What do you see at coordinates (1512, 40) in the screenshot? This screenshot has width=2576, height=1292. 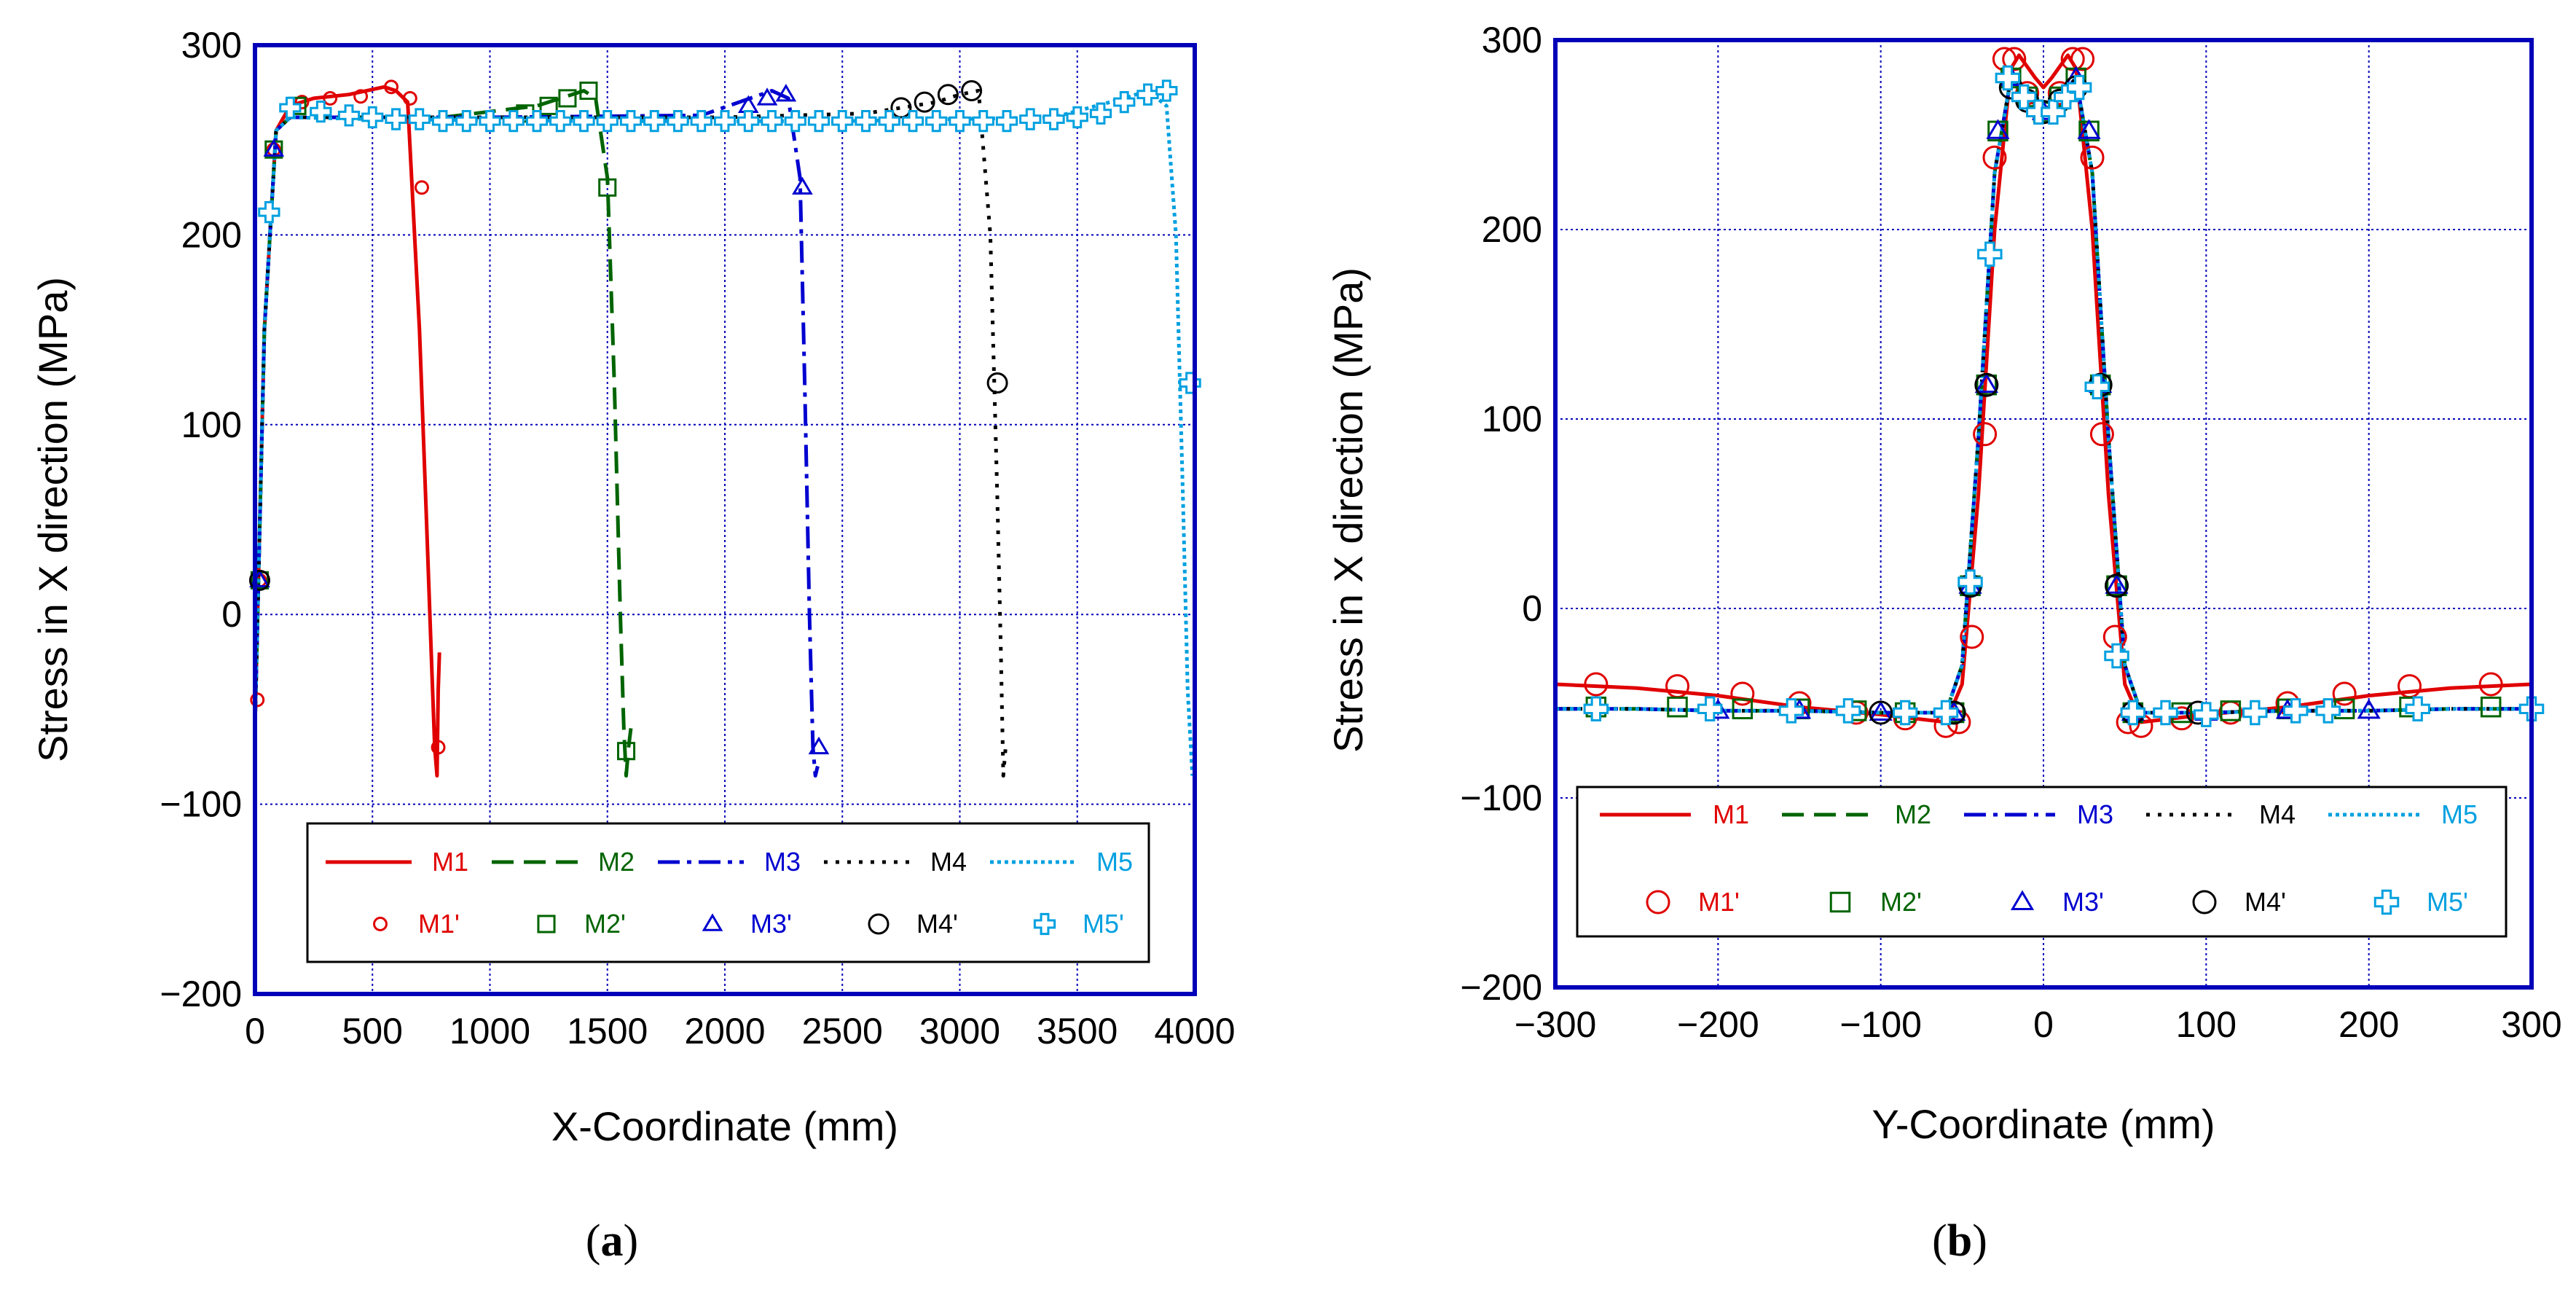 I see `y-tick-label: 300` at bounding box center [1512, 40].